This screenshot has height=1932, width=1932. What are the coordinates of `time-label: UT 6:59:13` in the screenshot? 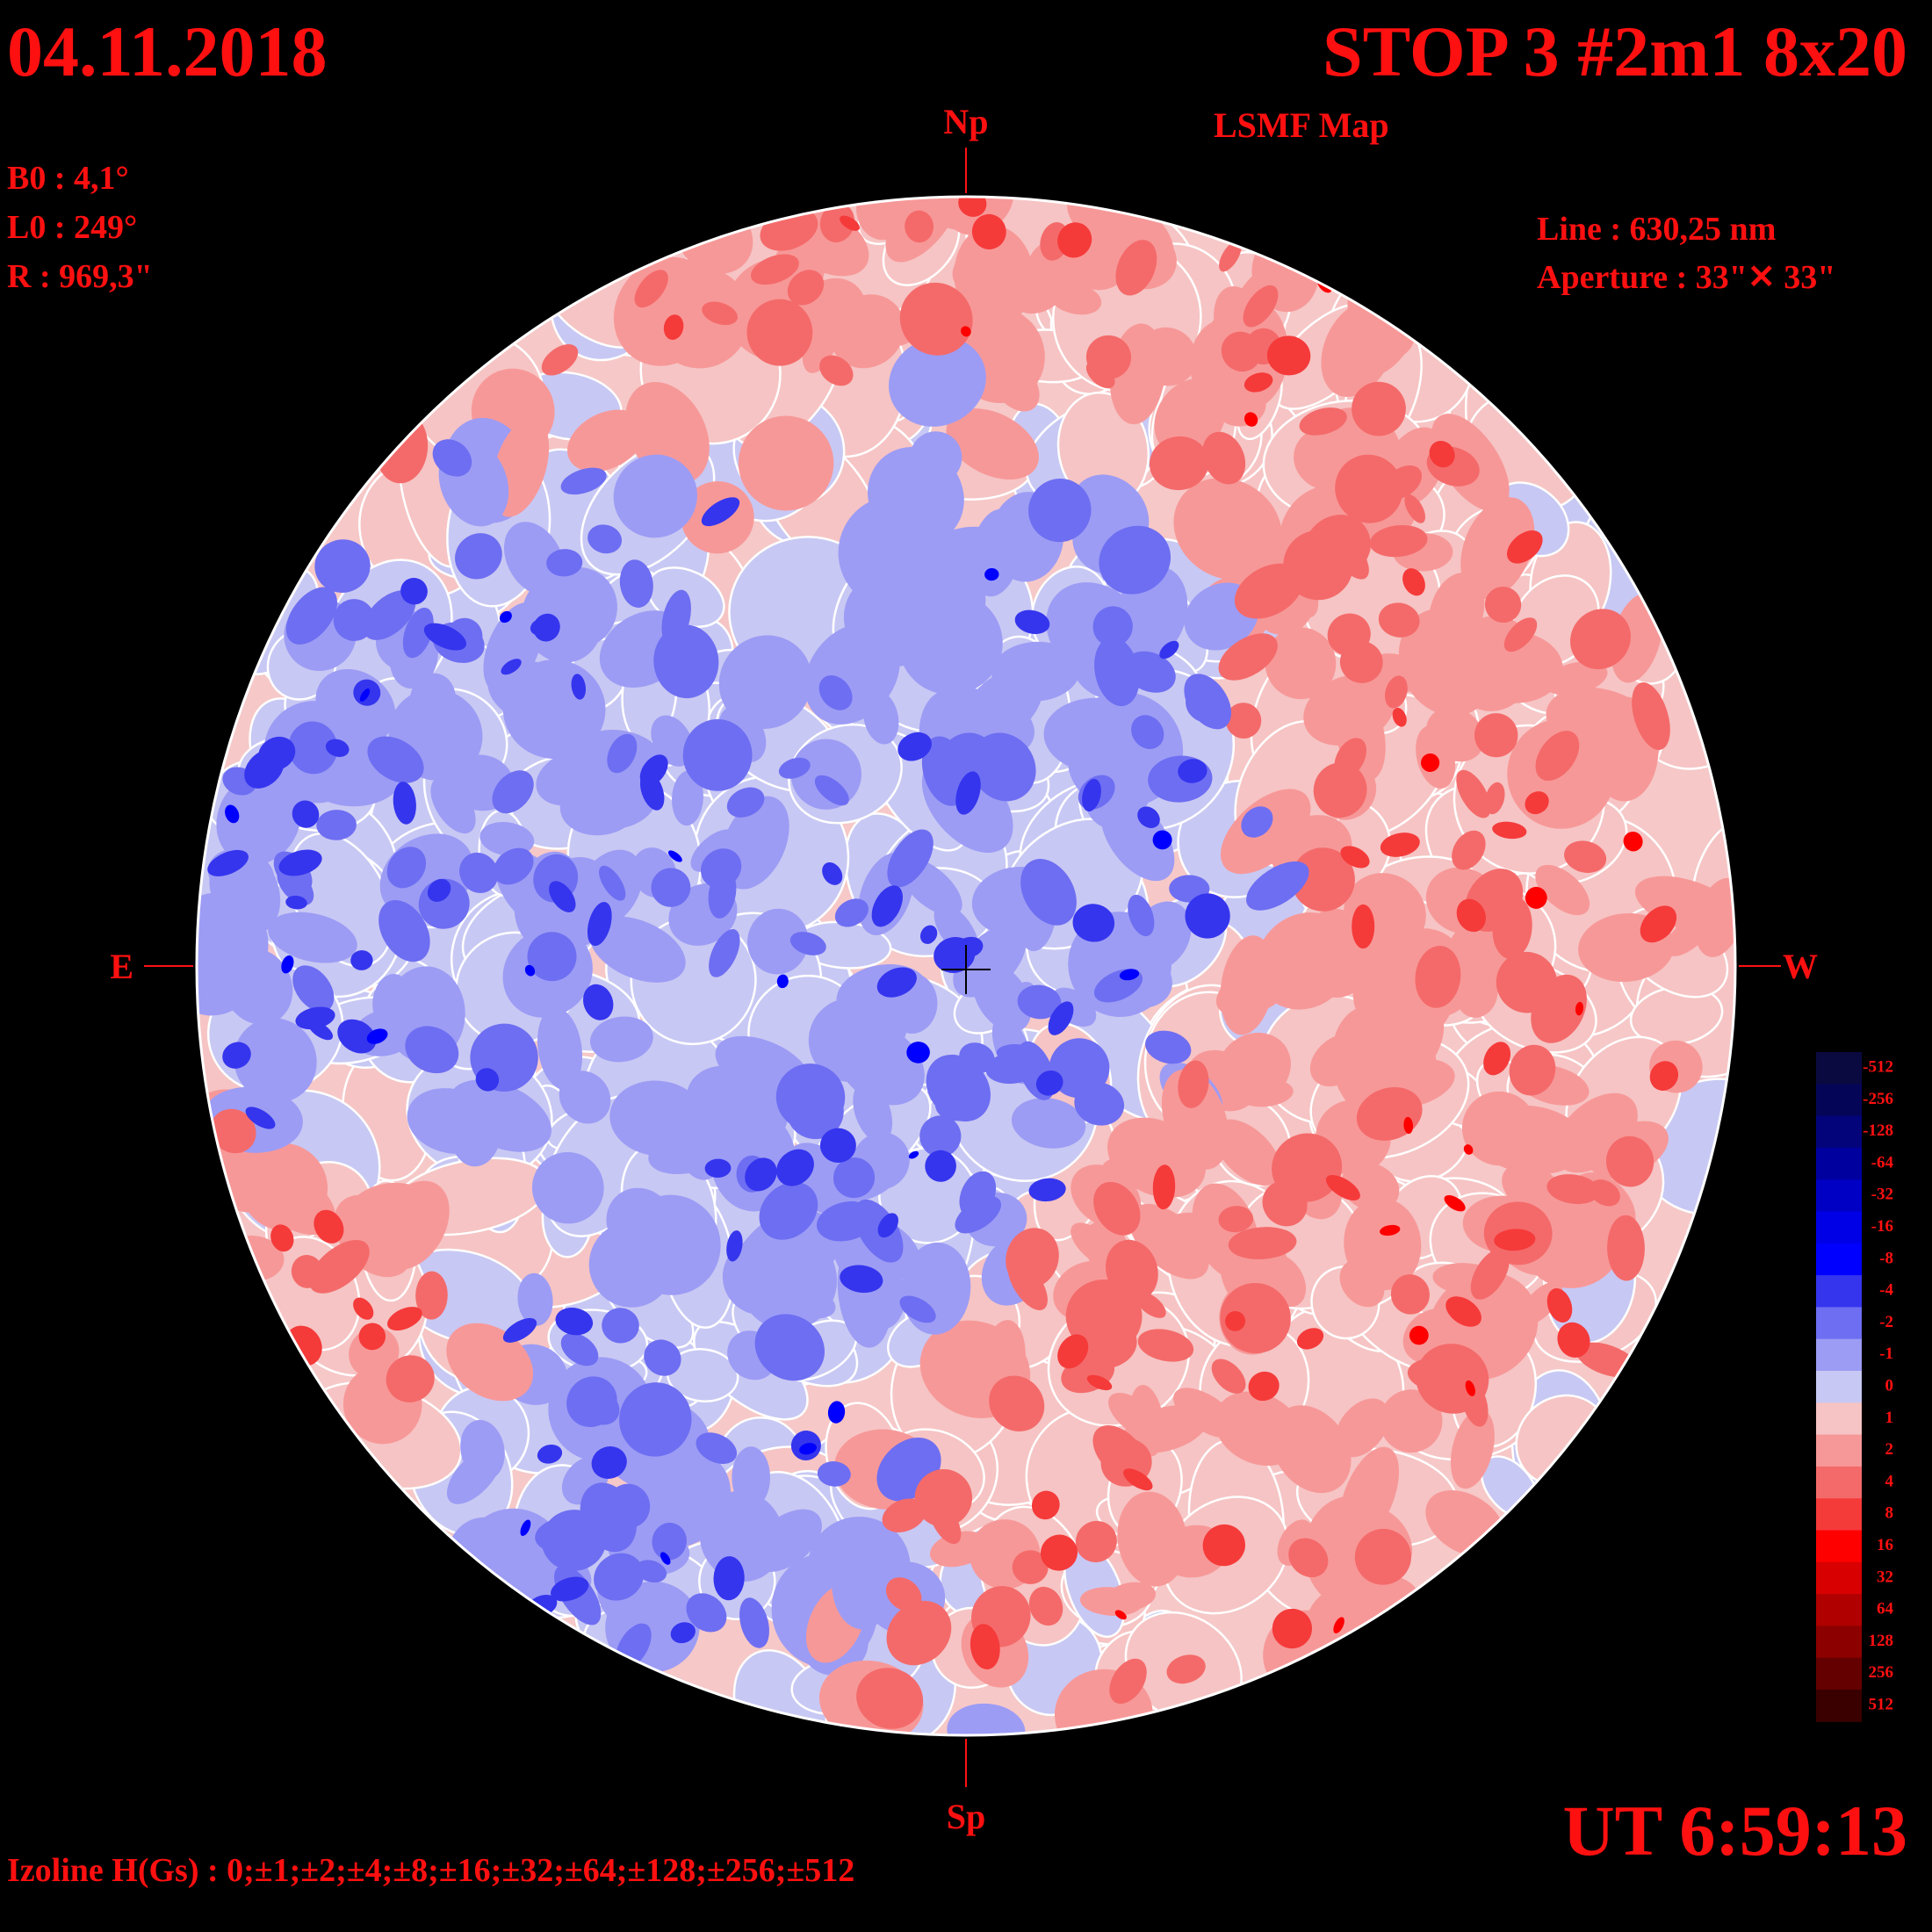 It's located at (1734, 1831).